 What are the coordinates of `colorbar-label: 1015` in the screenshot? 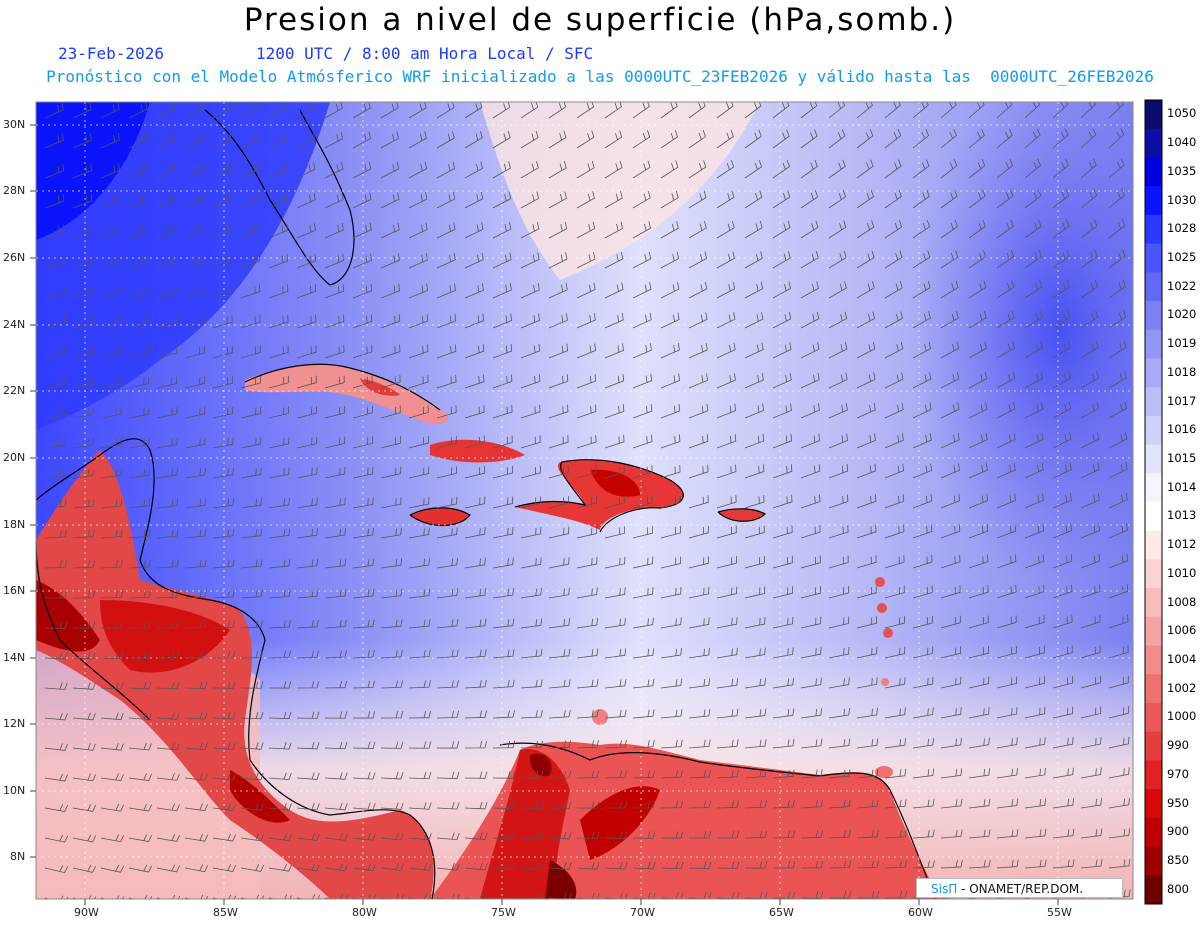 It's located at (1182, 457).